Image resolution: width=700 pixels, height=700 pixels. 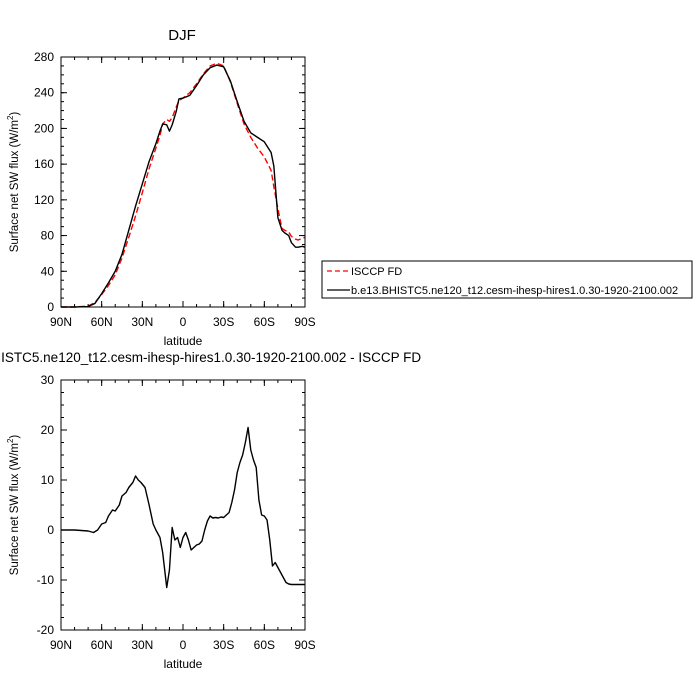 I want to click on top-y-tick-label: 120, so click(x=44, y=200).